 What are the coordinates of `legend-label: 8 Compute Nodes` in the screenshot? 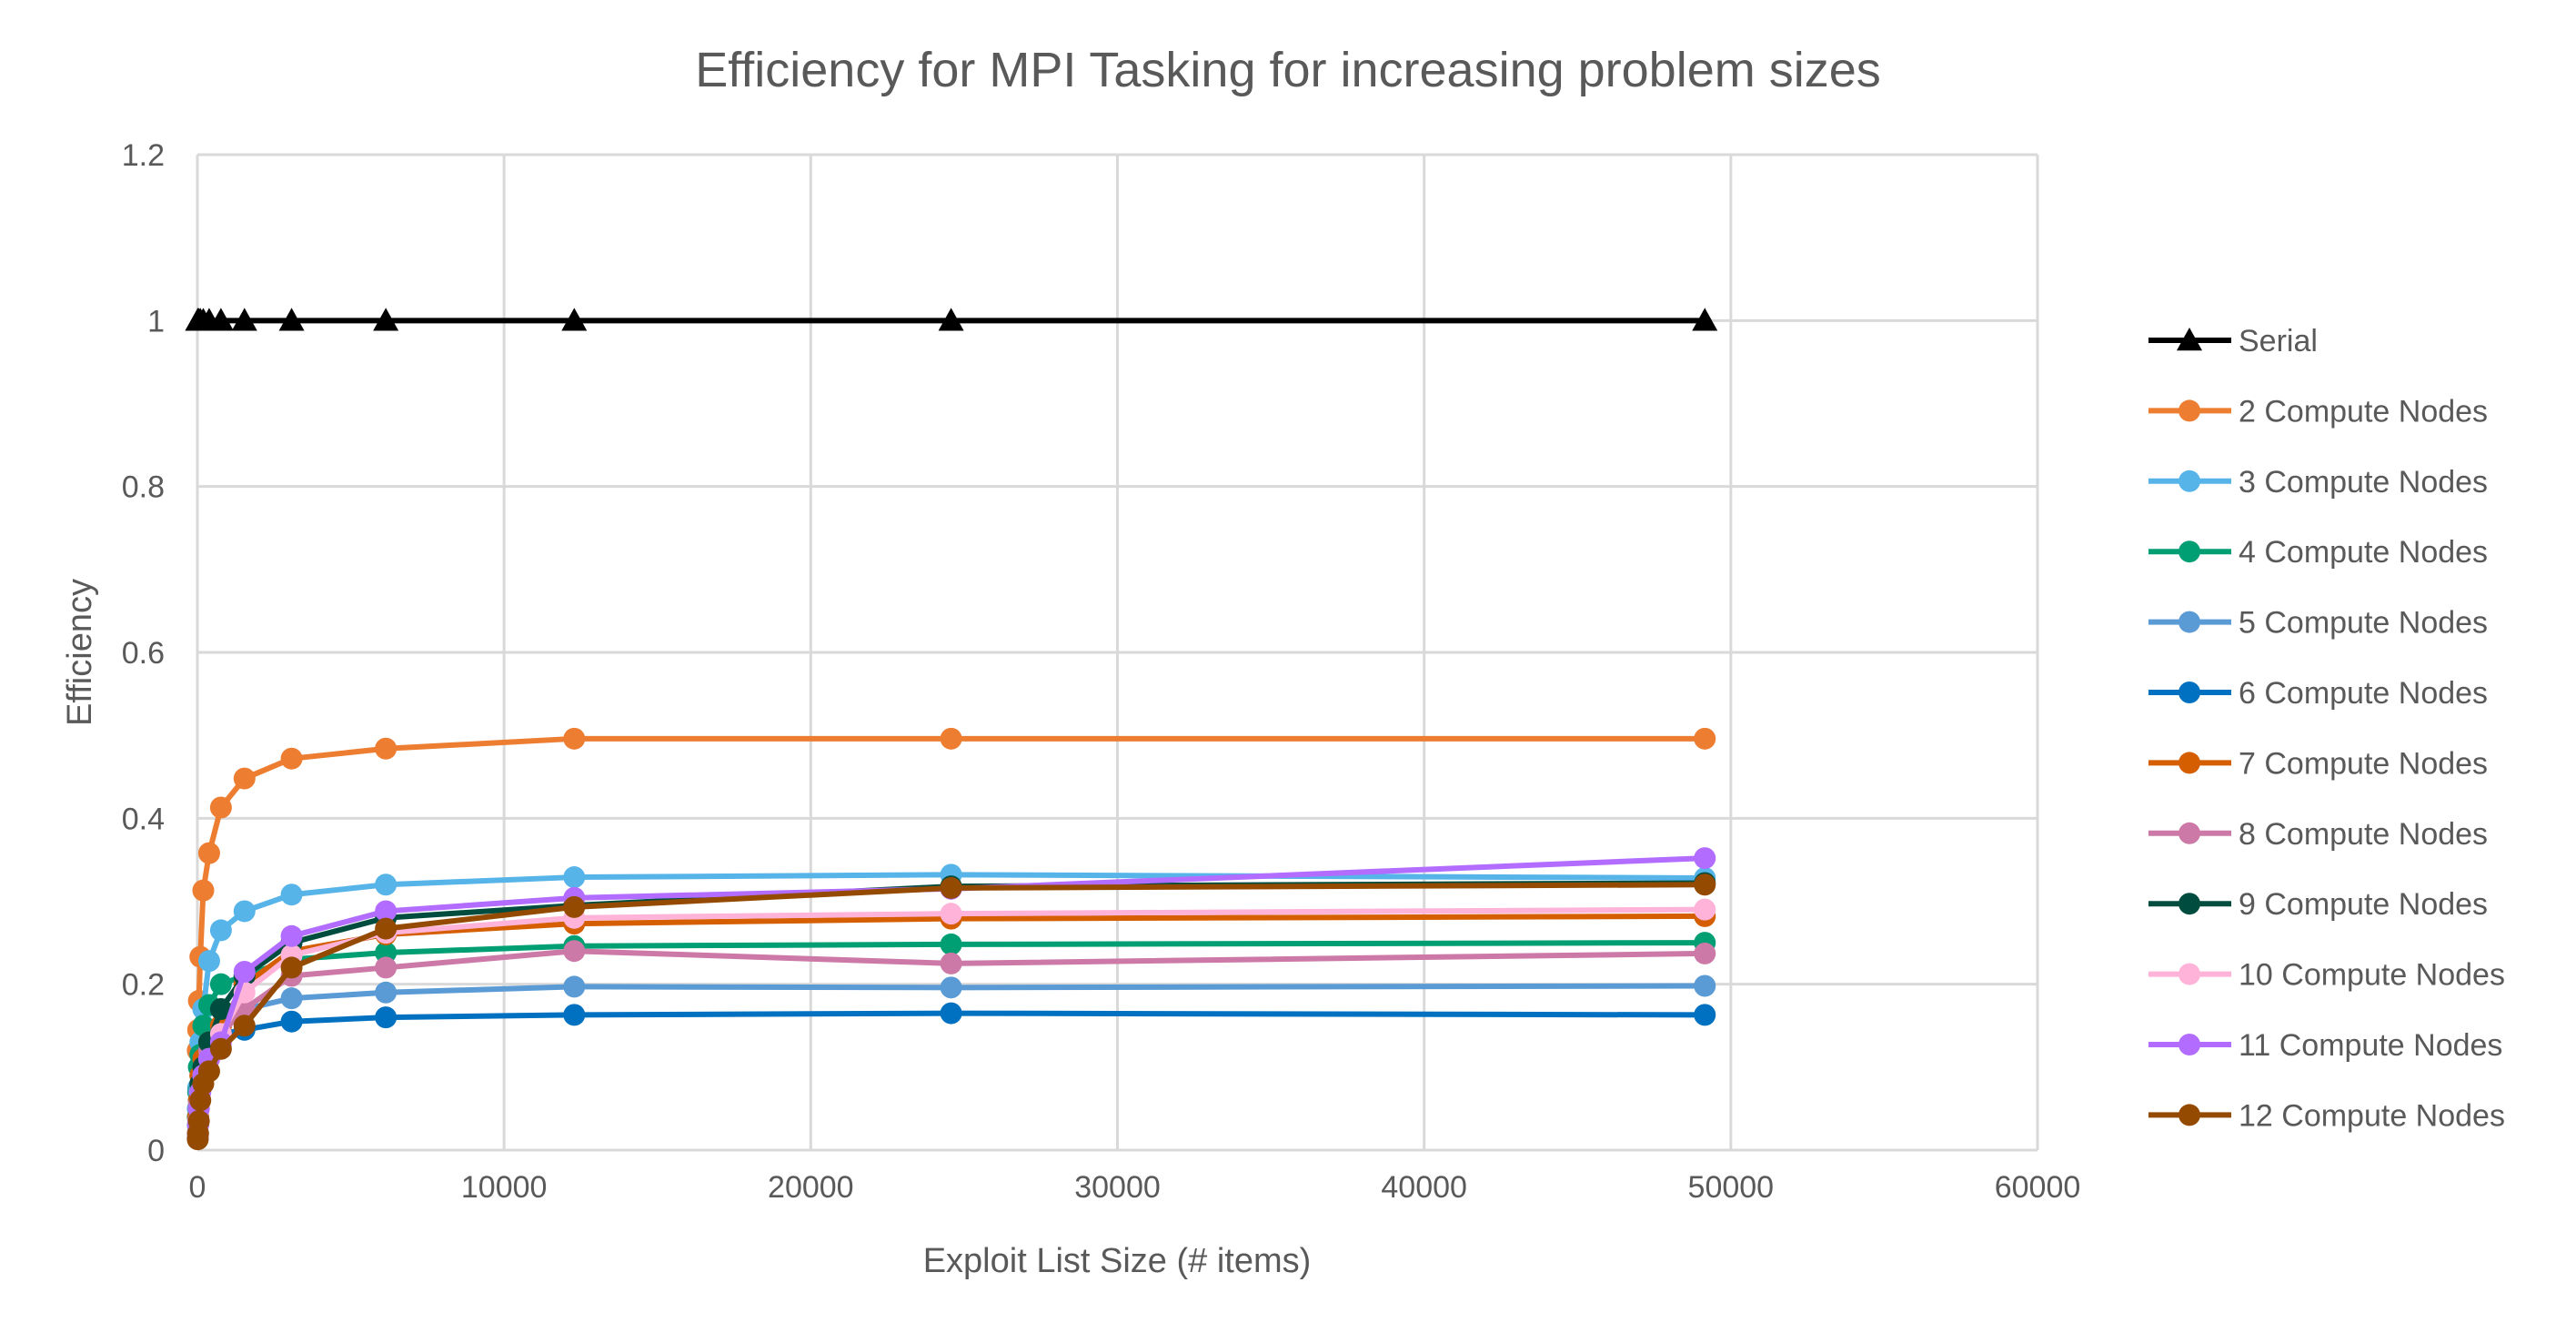 It's located at (2363, 834).